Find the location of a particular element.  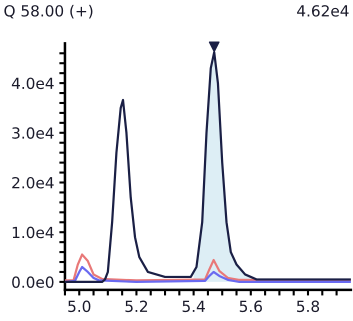

y-tick-label: 2.0e4 is located at coordinates (33, 182).